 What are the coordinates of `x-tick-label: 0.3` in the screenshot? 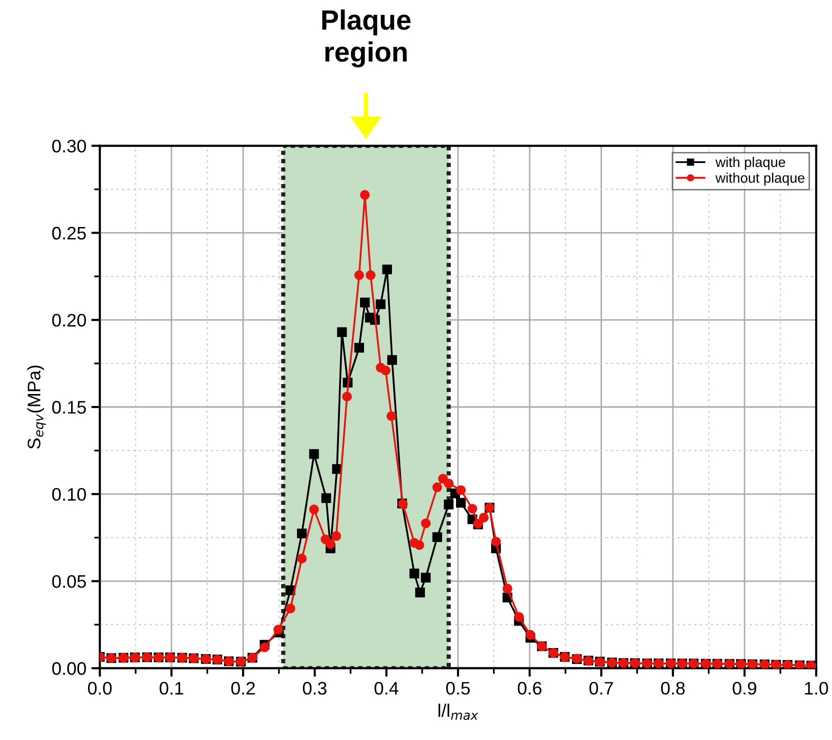 It's located at (314, 688).